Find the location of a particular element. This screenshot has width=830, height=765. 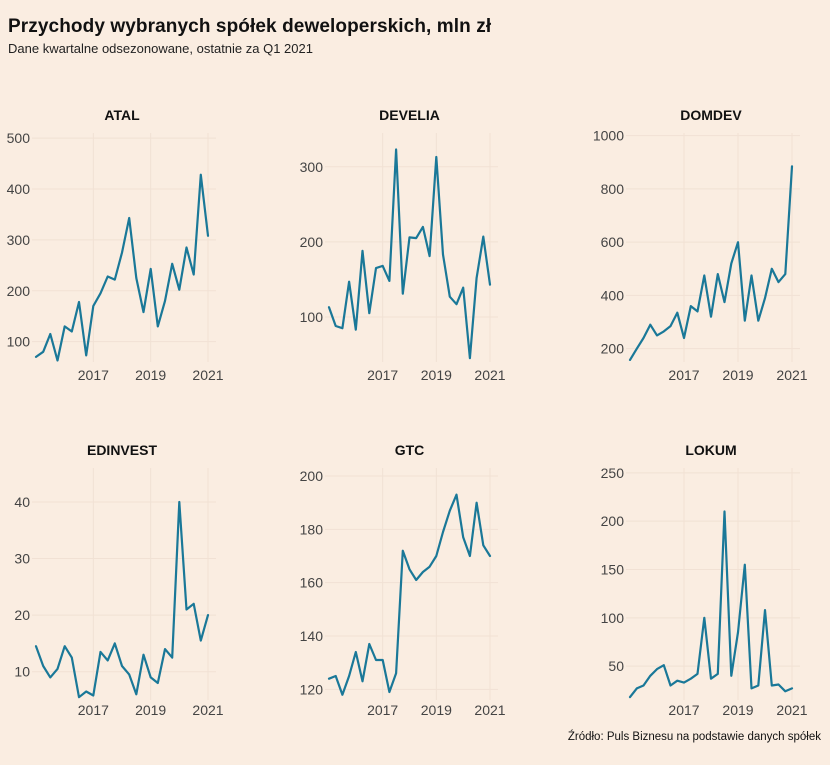

y-tick-label: 50 is located at coordinates (616, 666).